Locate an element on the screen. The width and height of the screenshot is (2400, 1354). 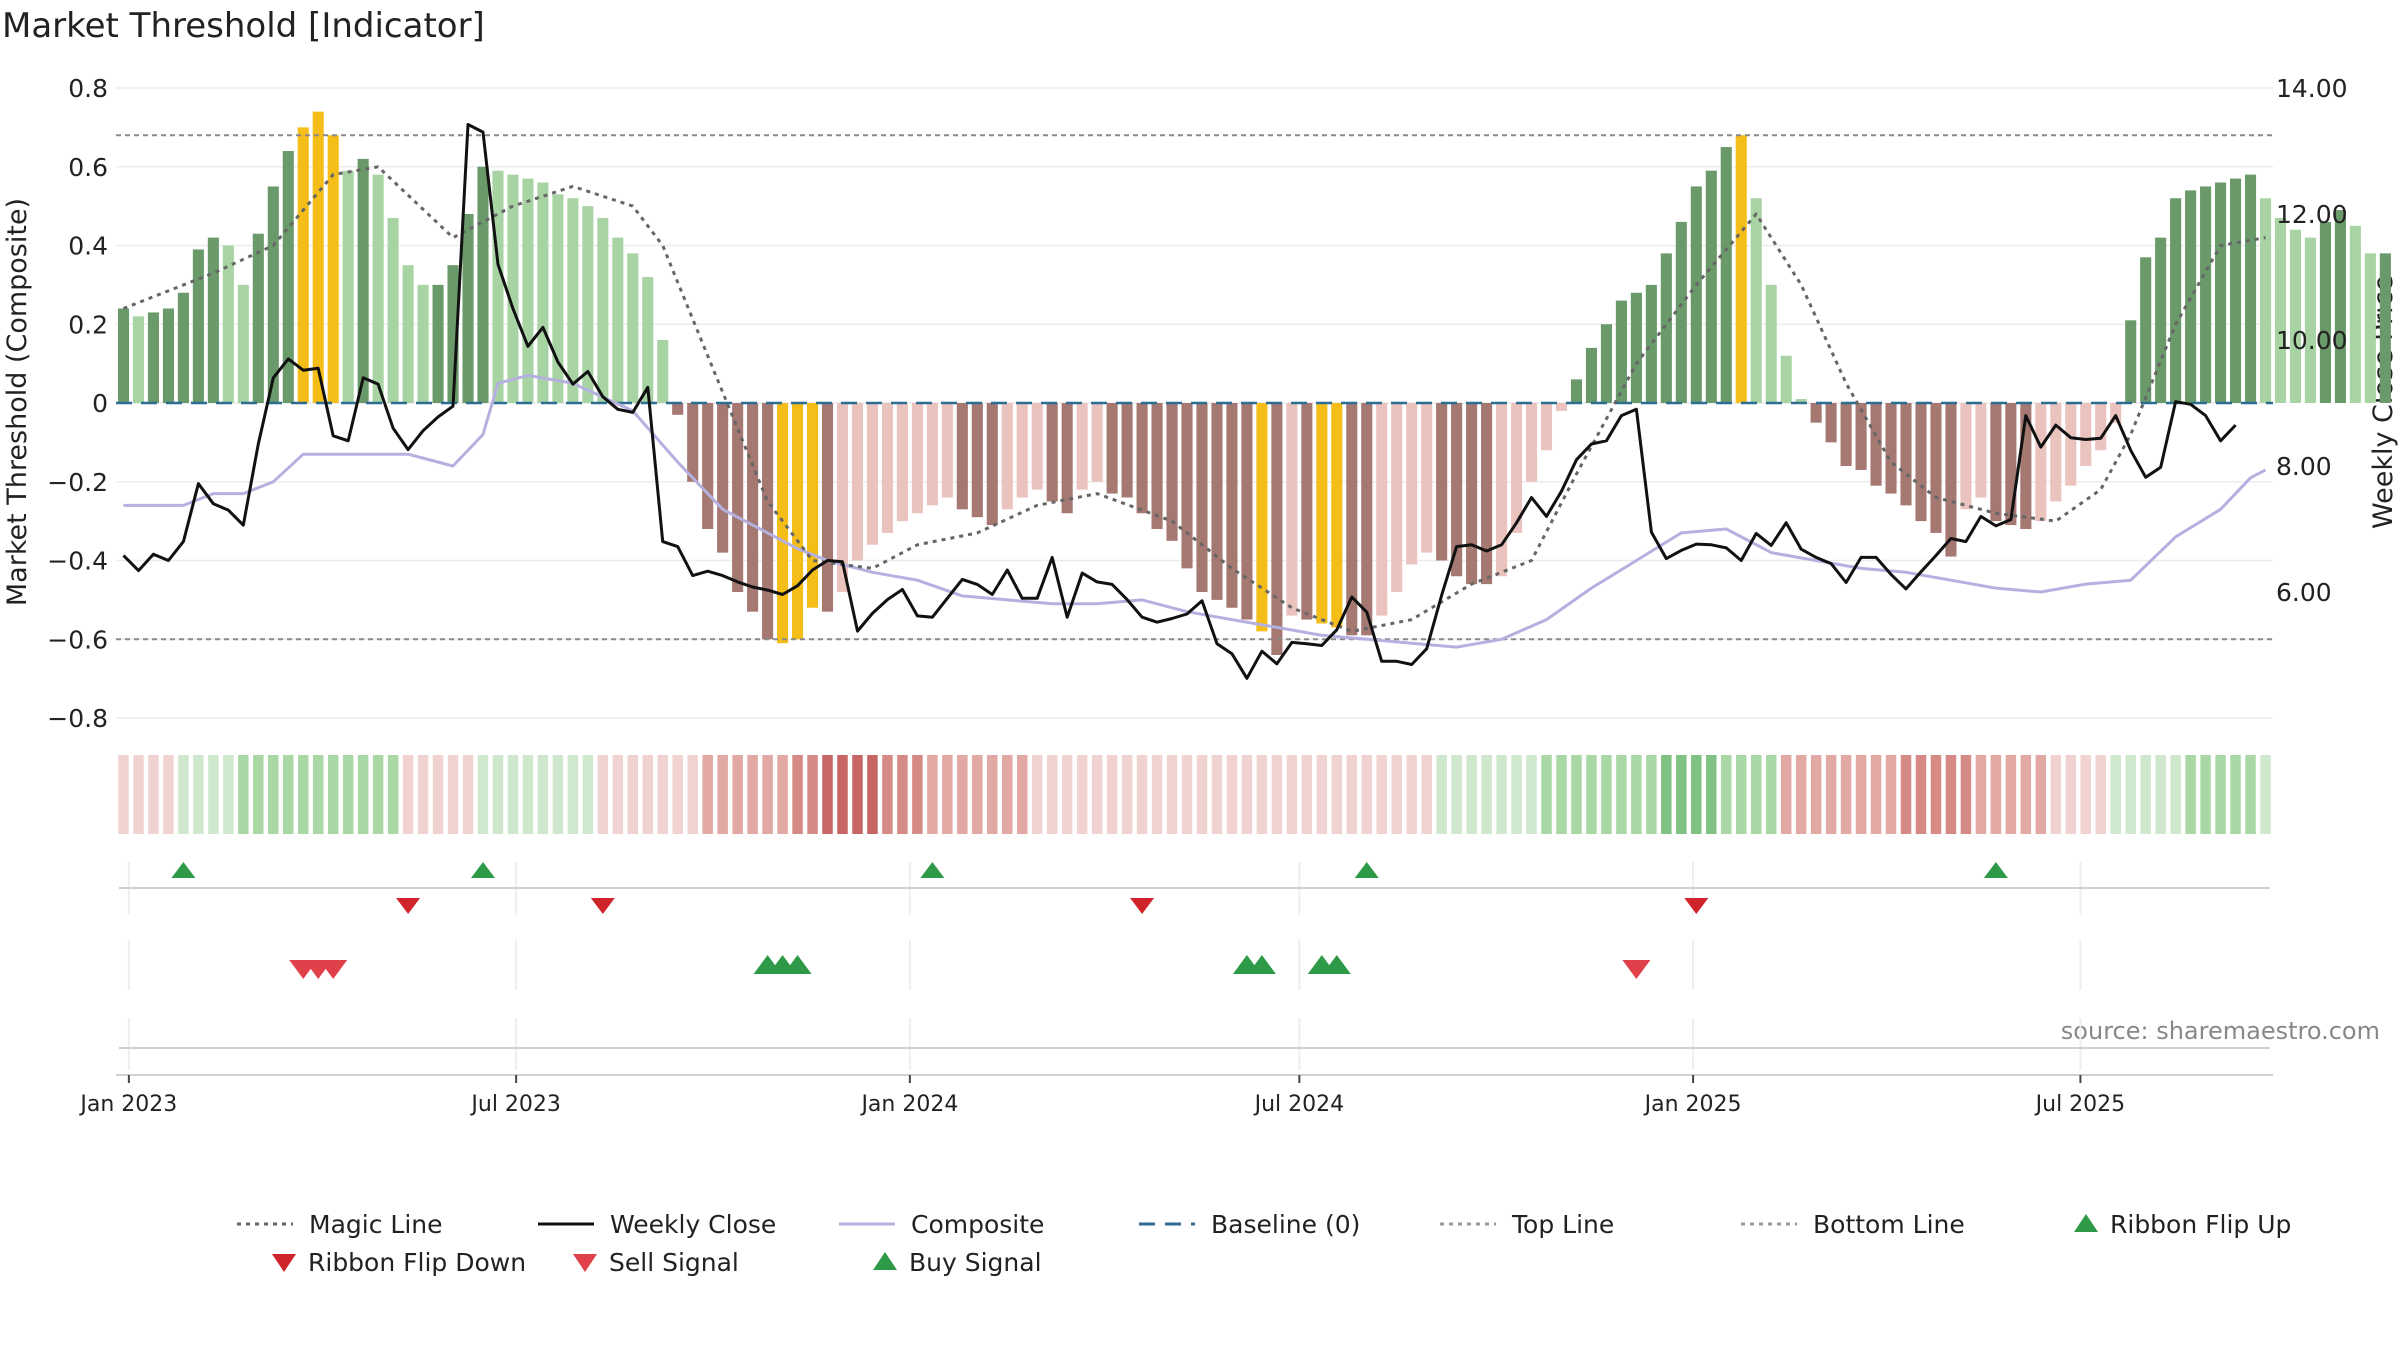
legend-label: Ribbon Flip Up is located at coordinates (2200, 1224).